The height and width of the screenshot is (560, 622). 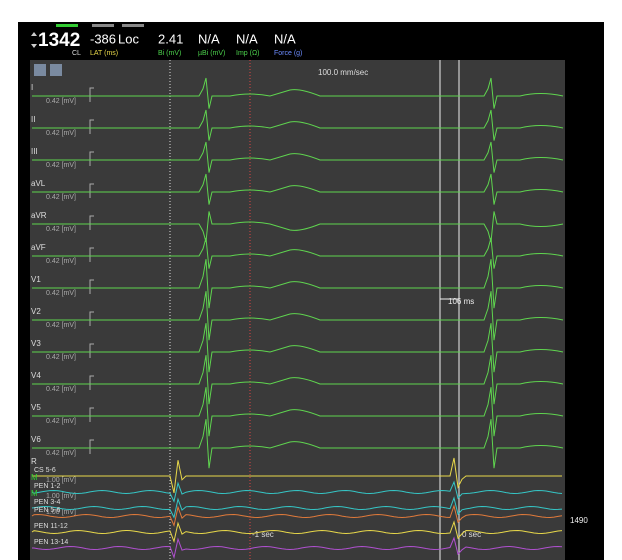 What do you see at coordinates (38, 247) in the screenshot?
I see `channel-name: aVF` at bounding box center [38, 247].